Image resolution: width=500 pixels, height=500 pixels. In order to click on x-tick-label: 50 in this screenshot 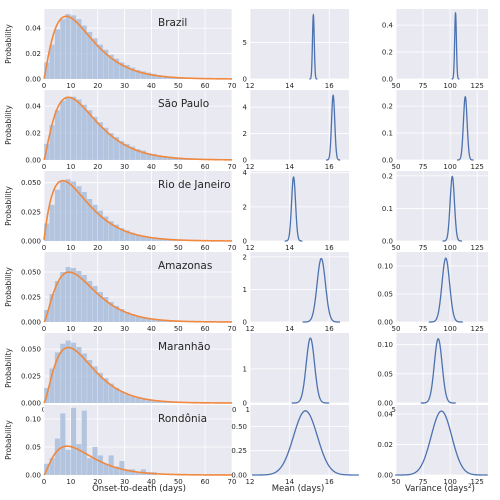, I will do `click(178, 482)`.